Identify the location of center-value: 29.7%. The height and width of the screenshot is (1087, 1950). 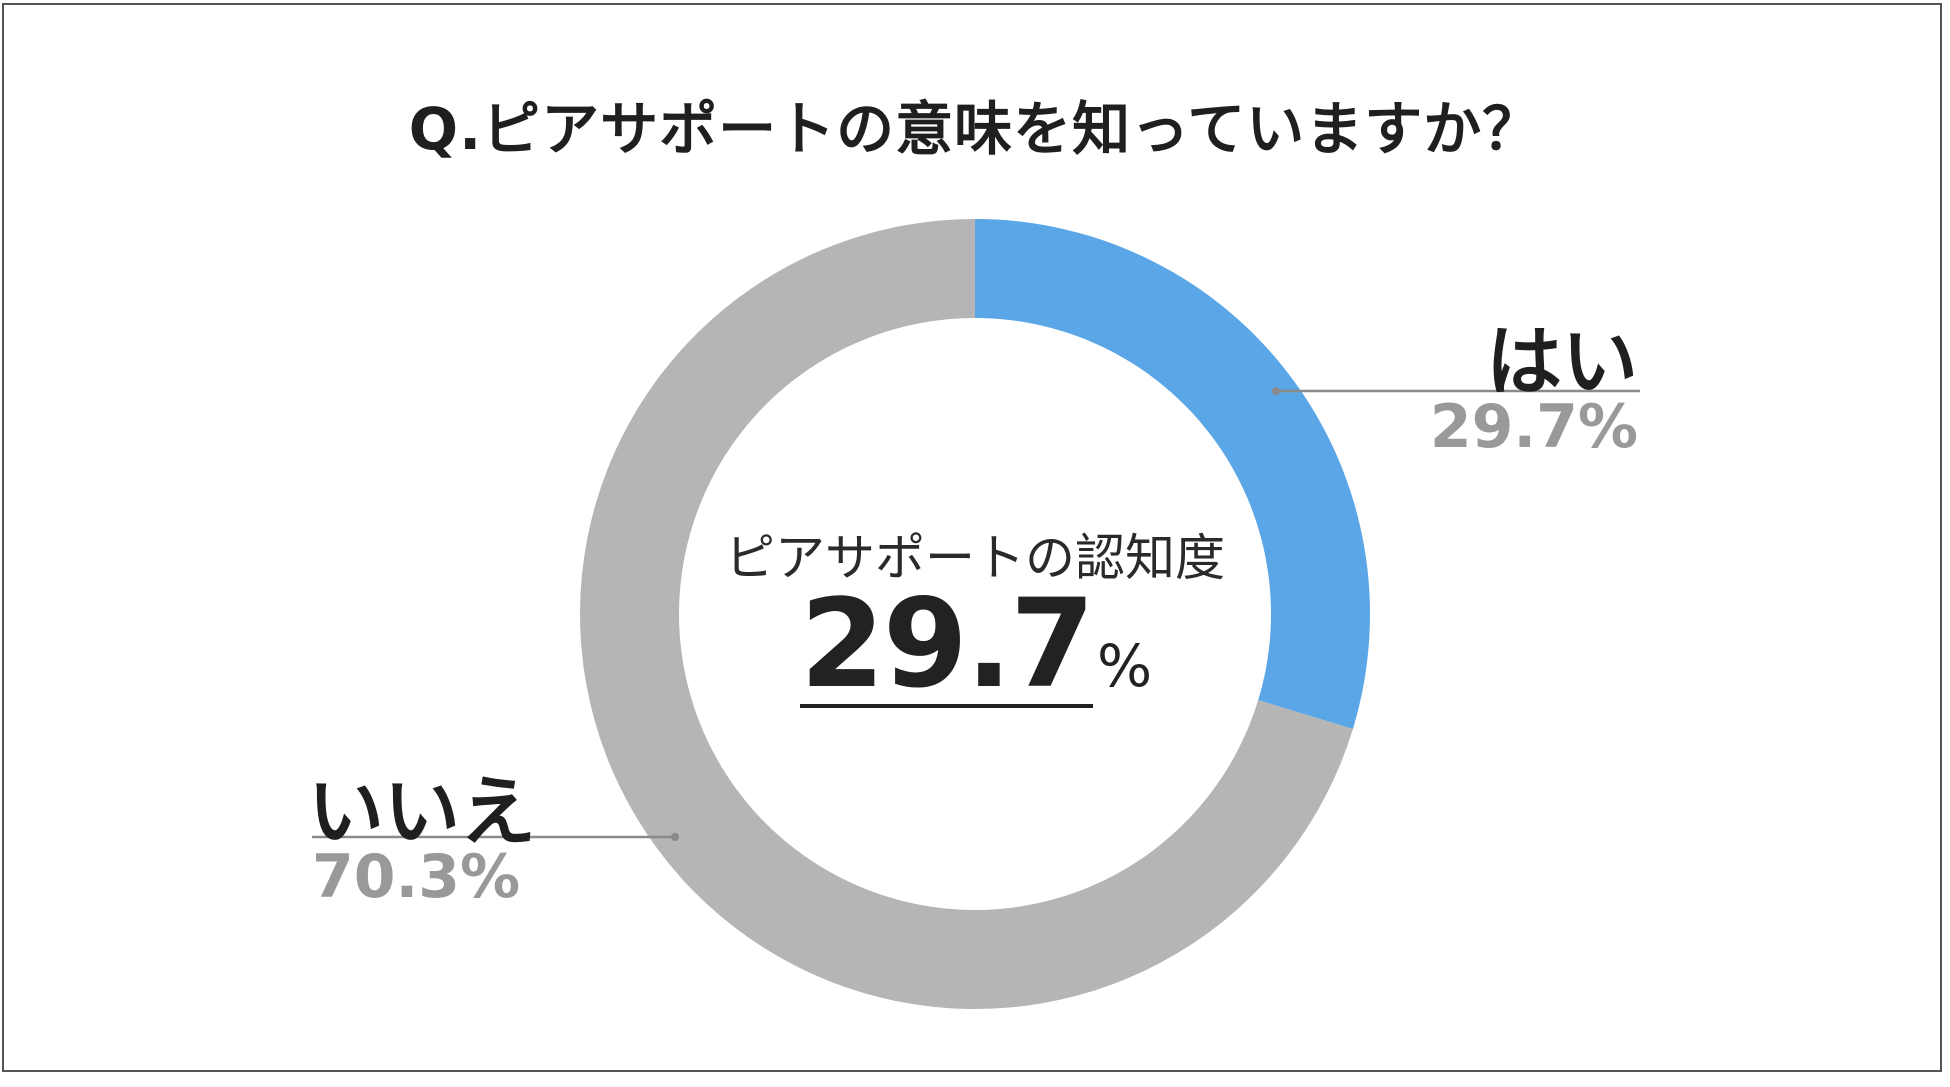
(976, 645).